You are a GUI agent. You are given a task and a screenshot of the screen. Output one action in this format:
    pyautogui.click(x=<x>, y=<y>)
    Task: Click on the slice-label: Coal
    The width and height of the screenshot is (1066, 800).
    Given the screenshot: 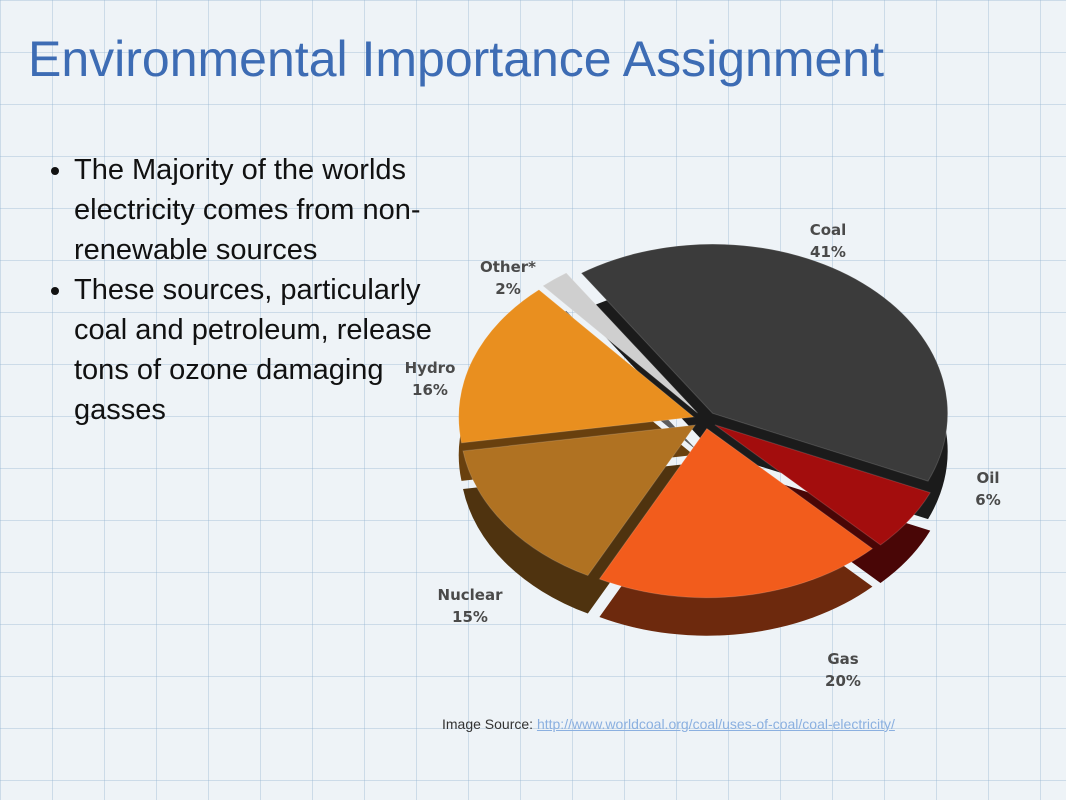 What is the action you would take?
    pyautogui.click(x=828, y=230)
    